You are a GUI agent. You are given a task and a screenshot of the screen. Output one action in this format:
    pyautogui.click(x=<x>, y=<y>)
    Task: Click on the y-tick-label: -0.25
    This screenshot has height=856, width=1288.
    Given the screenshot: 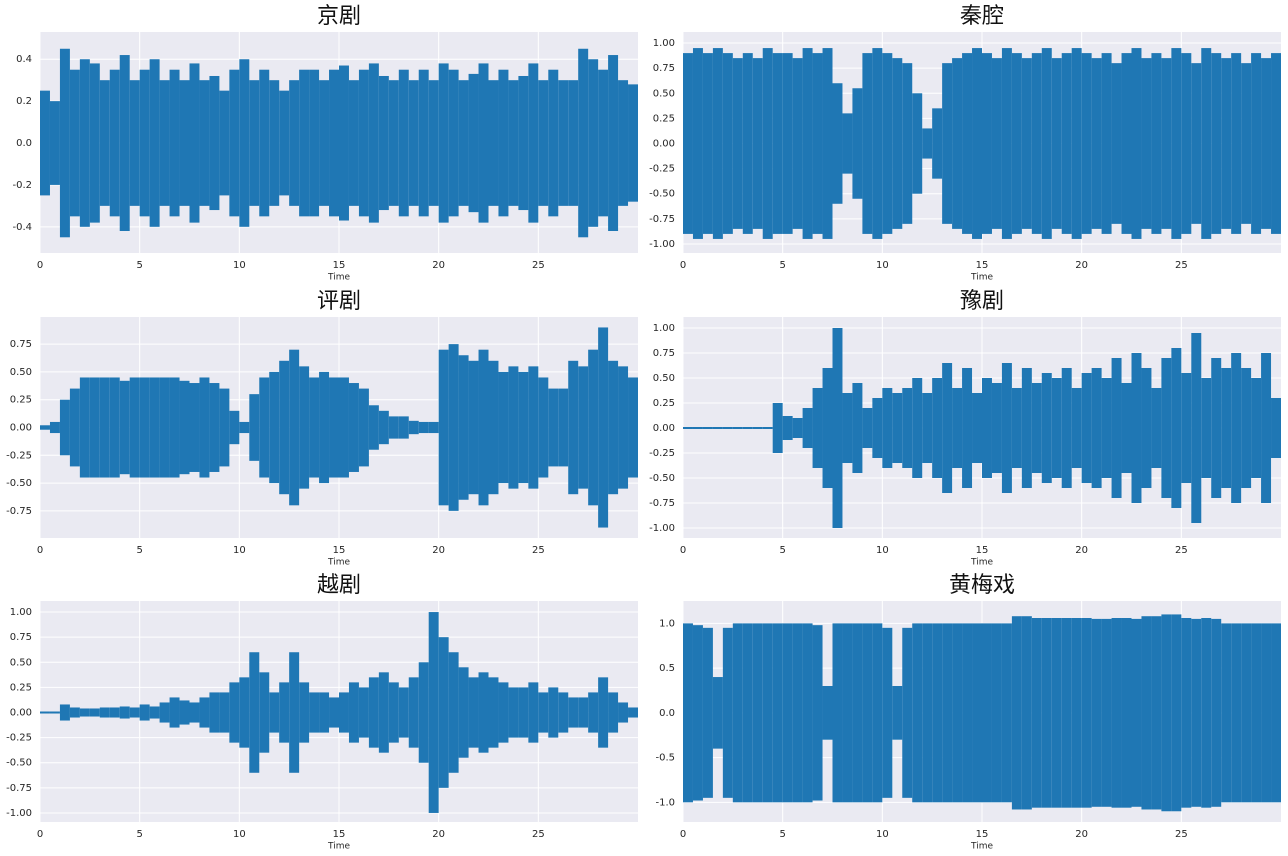 What is the action you would take?
    pyautogui.click(x=19, y=738)
    